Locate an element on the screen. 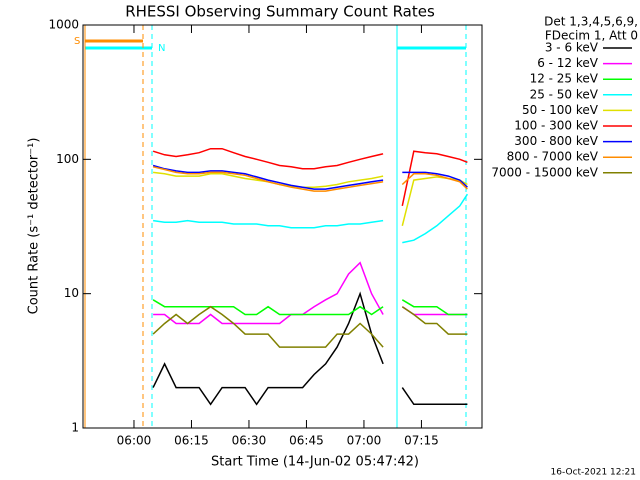 The image size is (640, 480). chart-title: RHESSI Observing Summary Count Rates is located at coordinates (280, 12).